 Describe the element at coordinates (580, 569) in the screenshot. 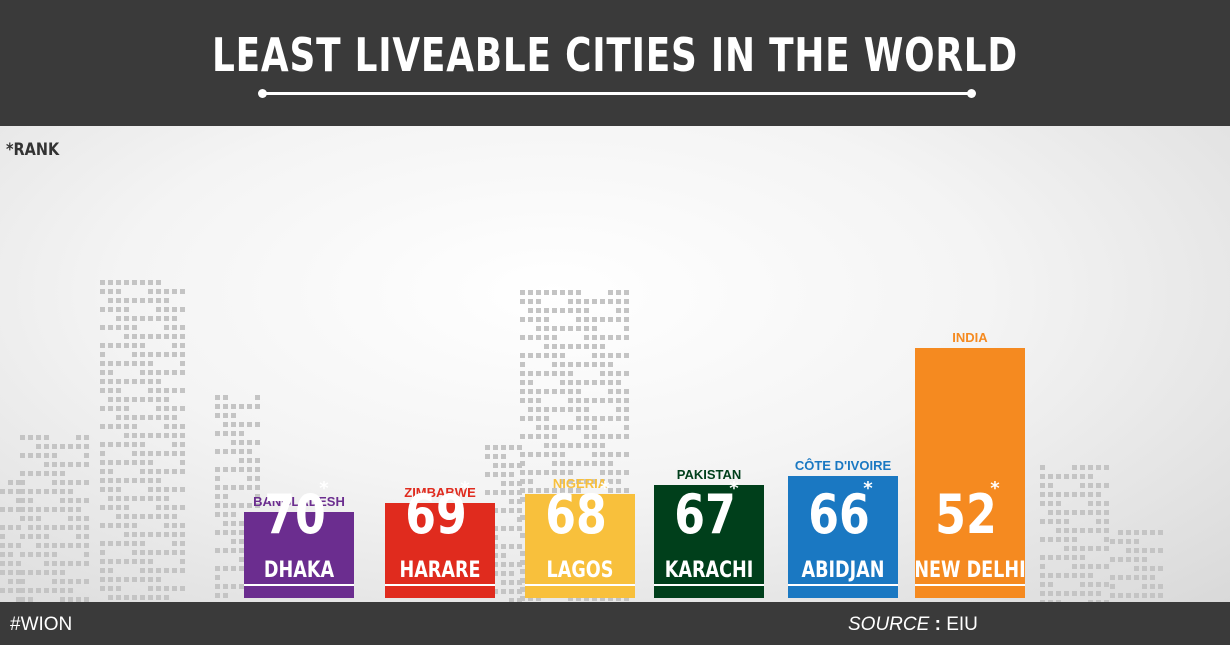

I see `city-label: LAGOS` at that location.